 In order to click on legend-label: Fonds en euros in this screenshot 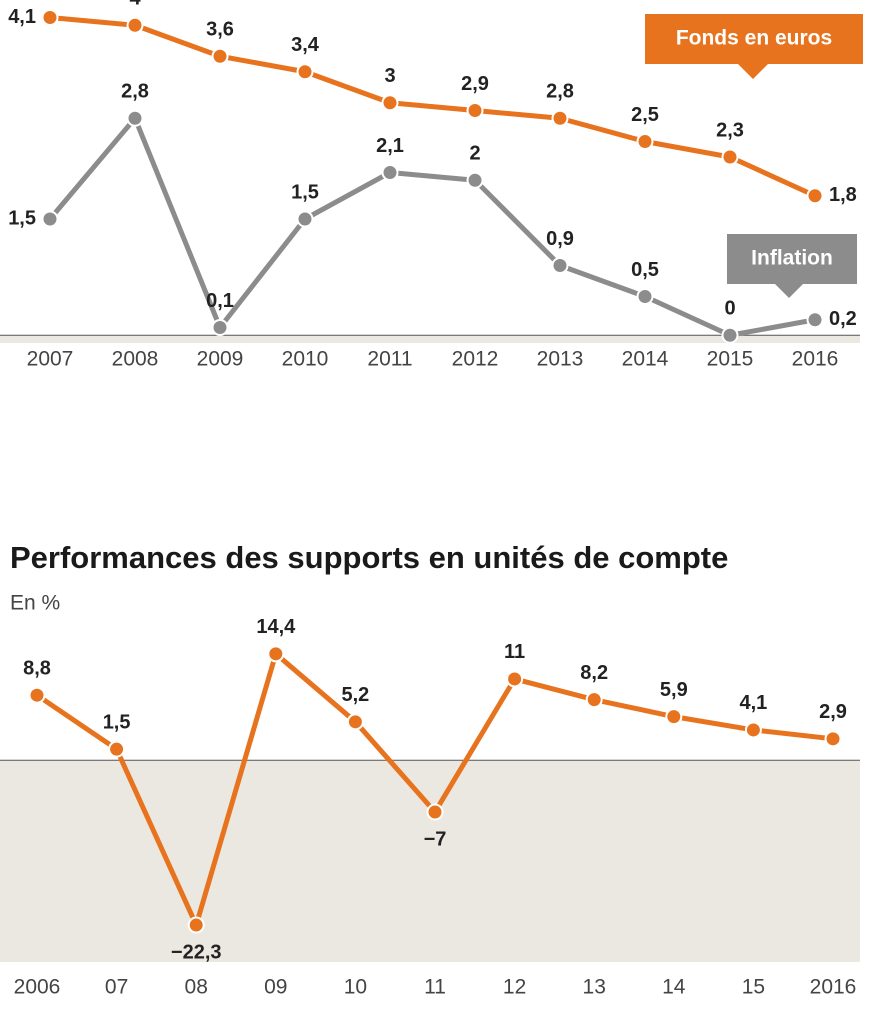, I will do `click(754, 38)`.